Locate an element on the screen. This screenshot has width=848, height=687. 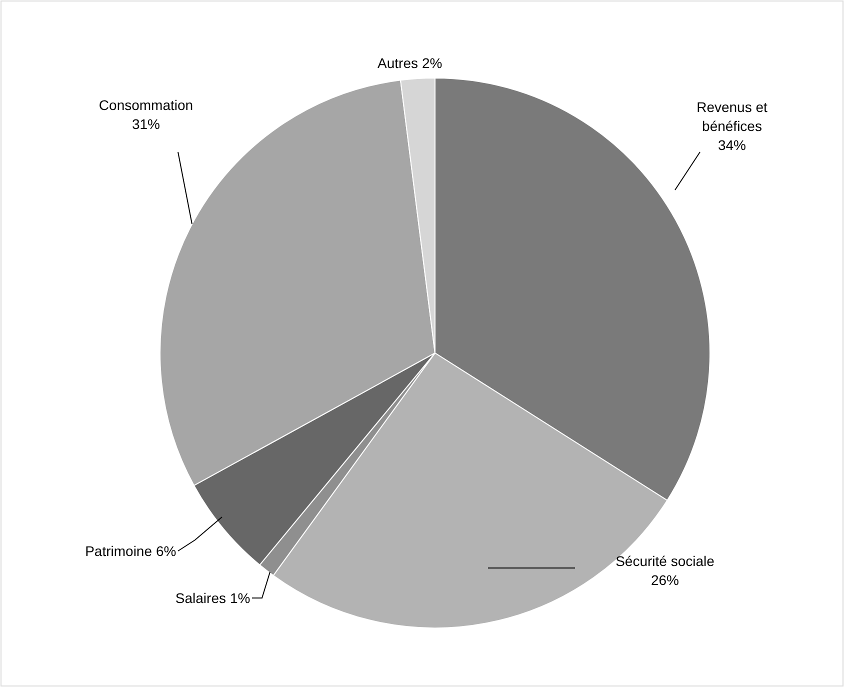
data-label: 34% is located at coordinates (732, 145).